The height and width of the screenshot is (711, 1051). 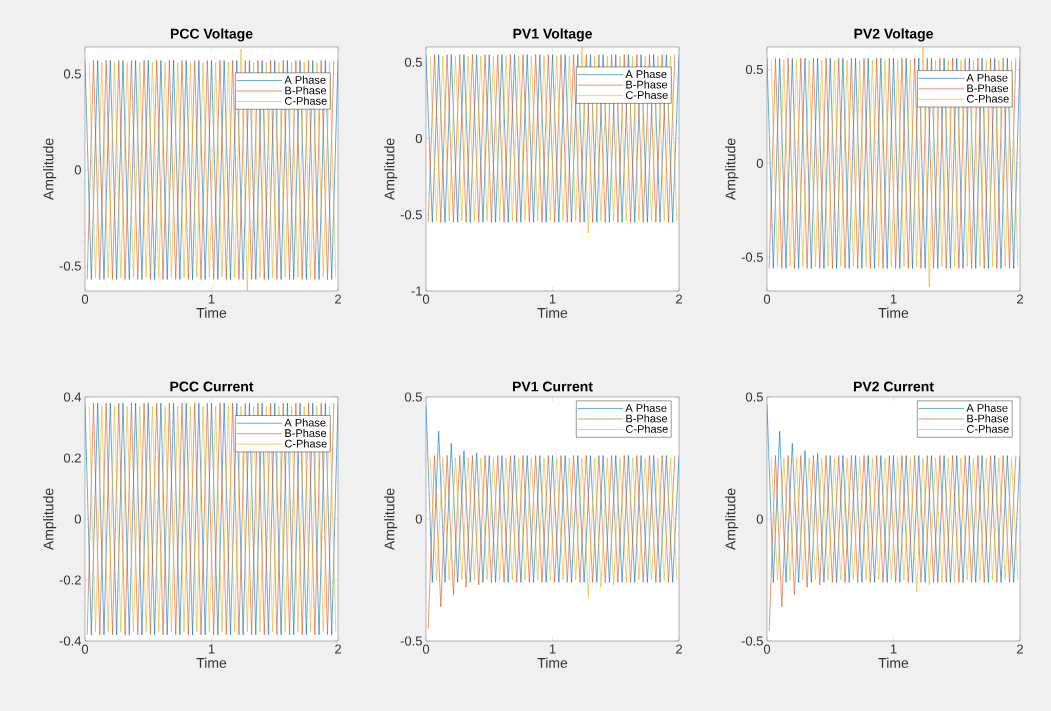 What do you see at coordinates (552, 35) in the screenshot?
I see `chart-title: PV1 Voltage` at bounding box center [552, 35].